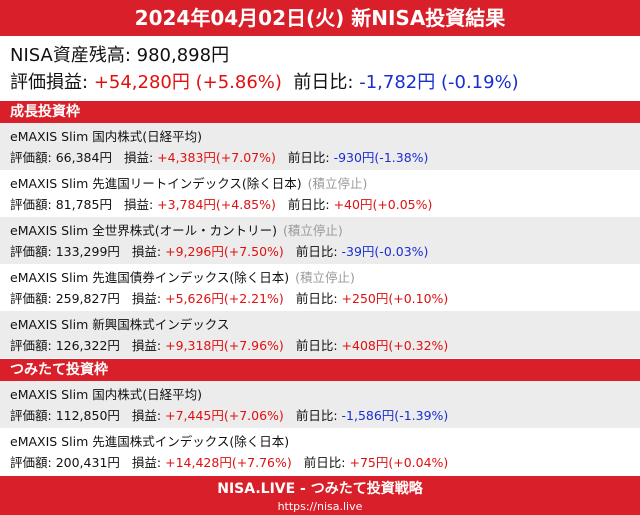 This screenshot has height=515, width=640. Describe the element at coordinates (224, 251) in the screenshot. I see `profit: +9,296円(+7.50%)` at that location.